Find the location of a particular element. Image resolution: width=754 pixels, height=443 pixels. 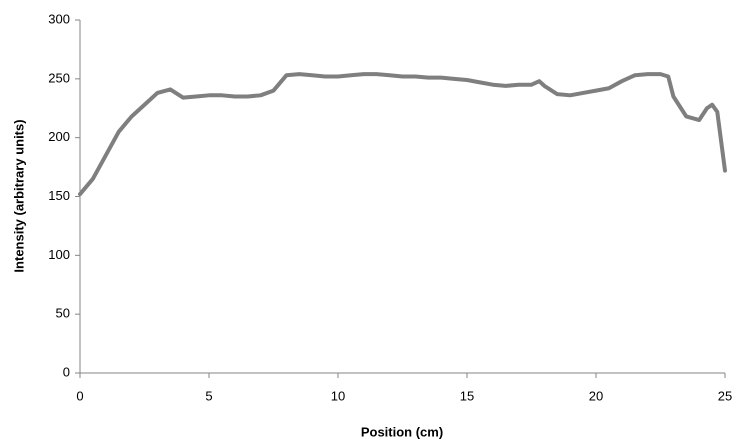

y-tick-label: 150 is located at coordinates (59, 195).